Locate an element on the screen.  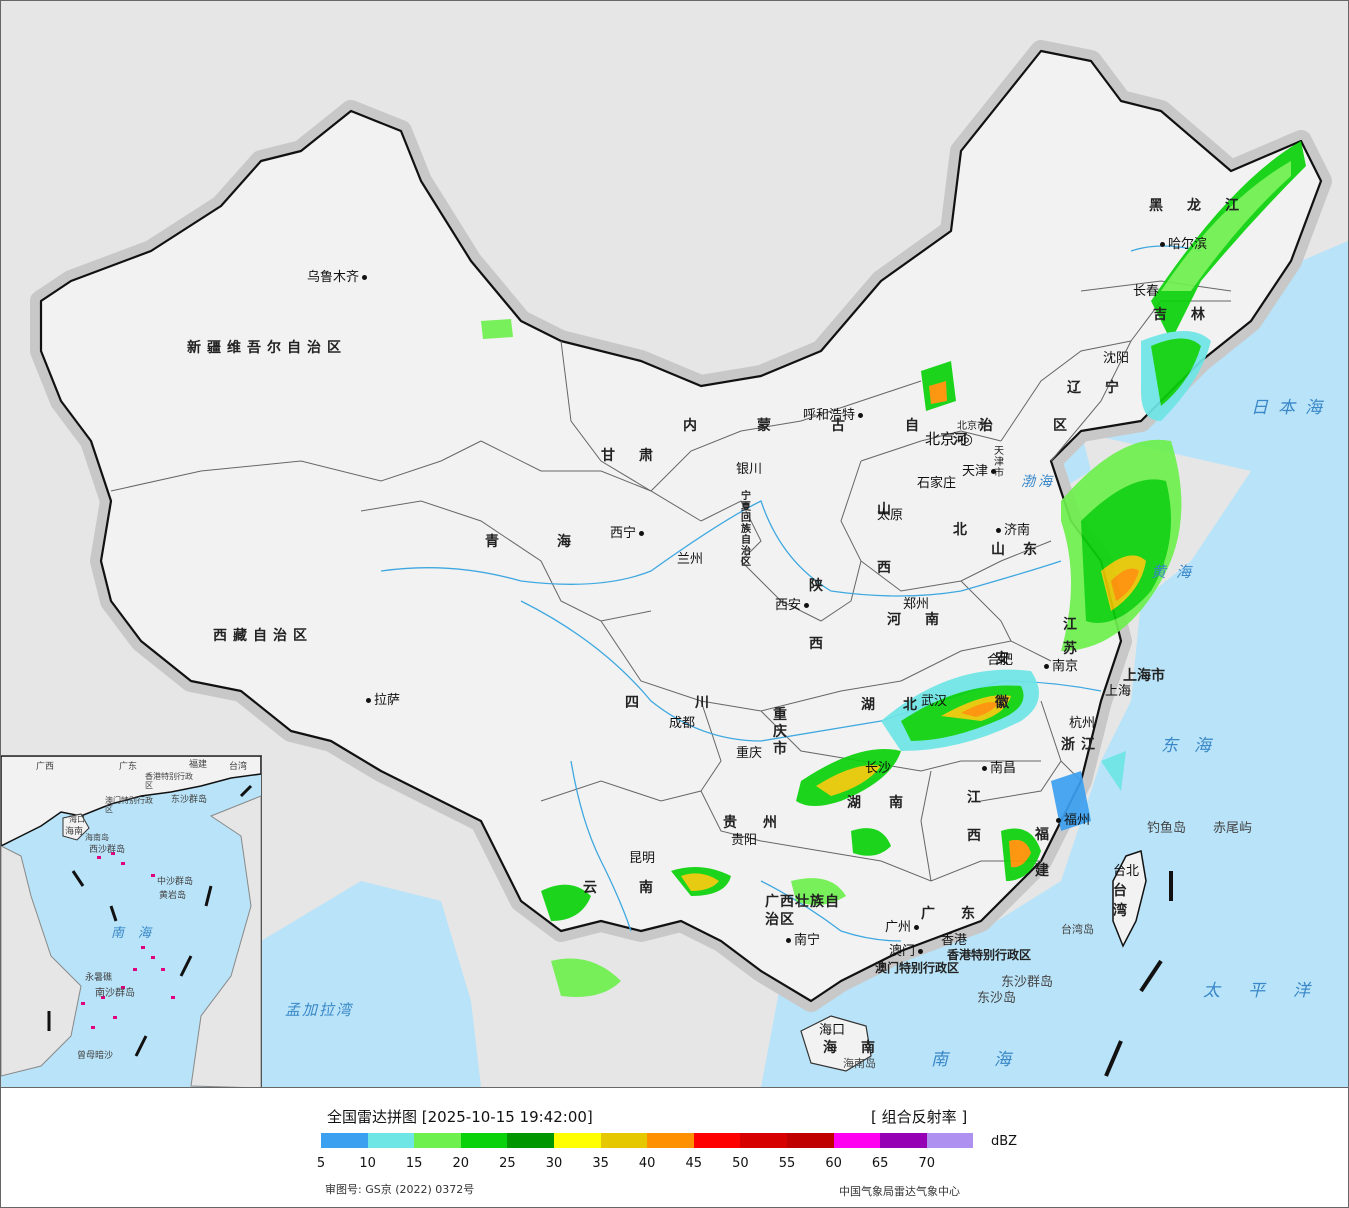
province-yunnan: 云南 is located at coordinates (639, 888).